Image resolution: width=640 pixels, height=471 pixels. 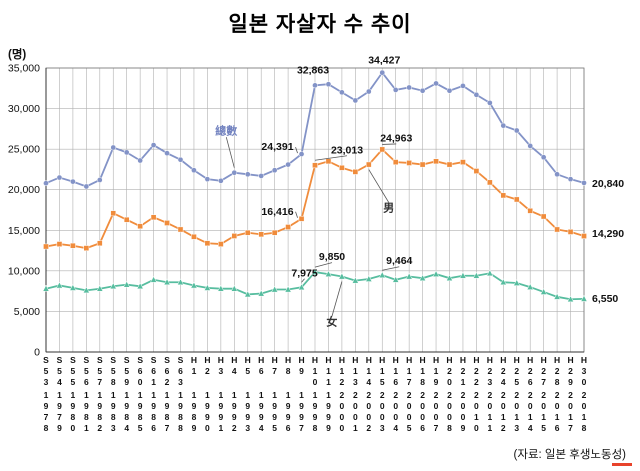 I want to click on y-tick-label: 20,000, so click(x=24, y=190).